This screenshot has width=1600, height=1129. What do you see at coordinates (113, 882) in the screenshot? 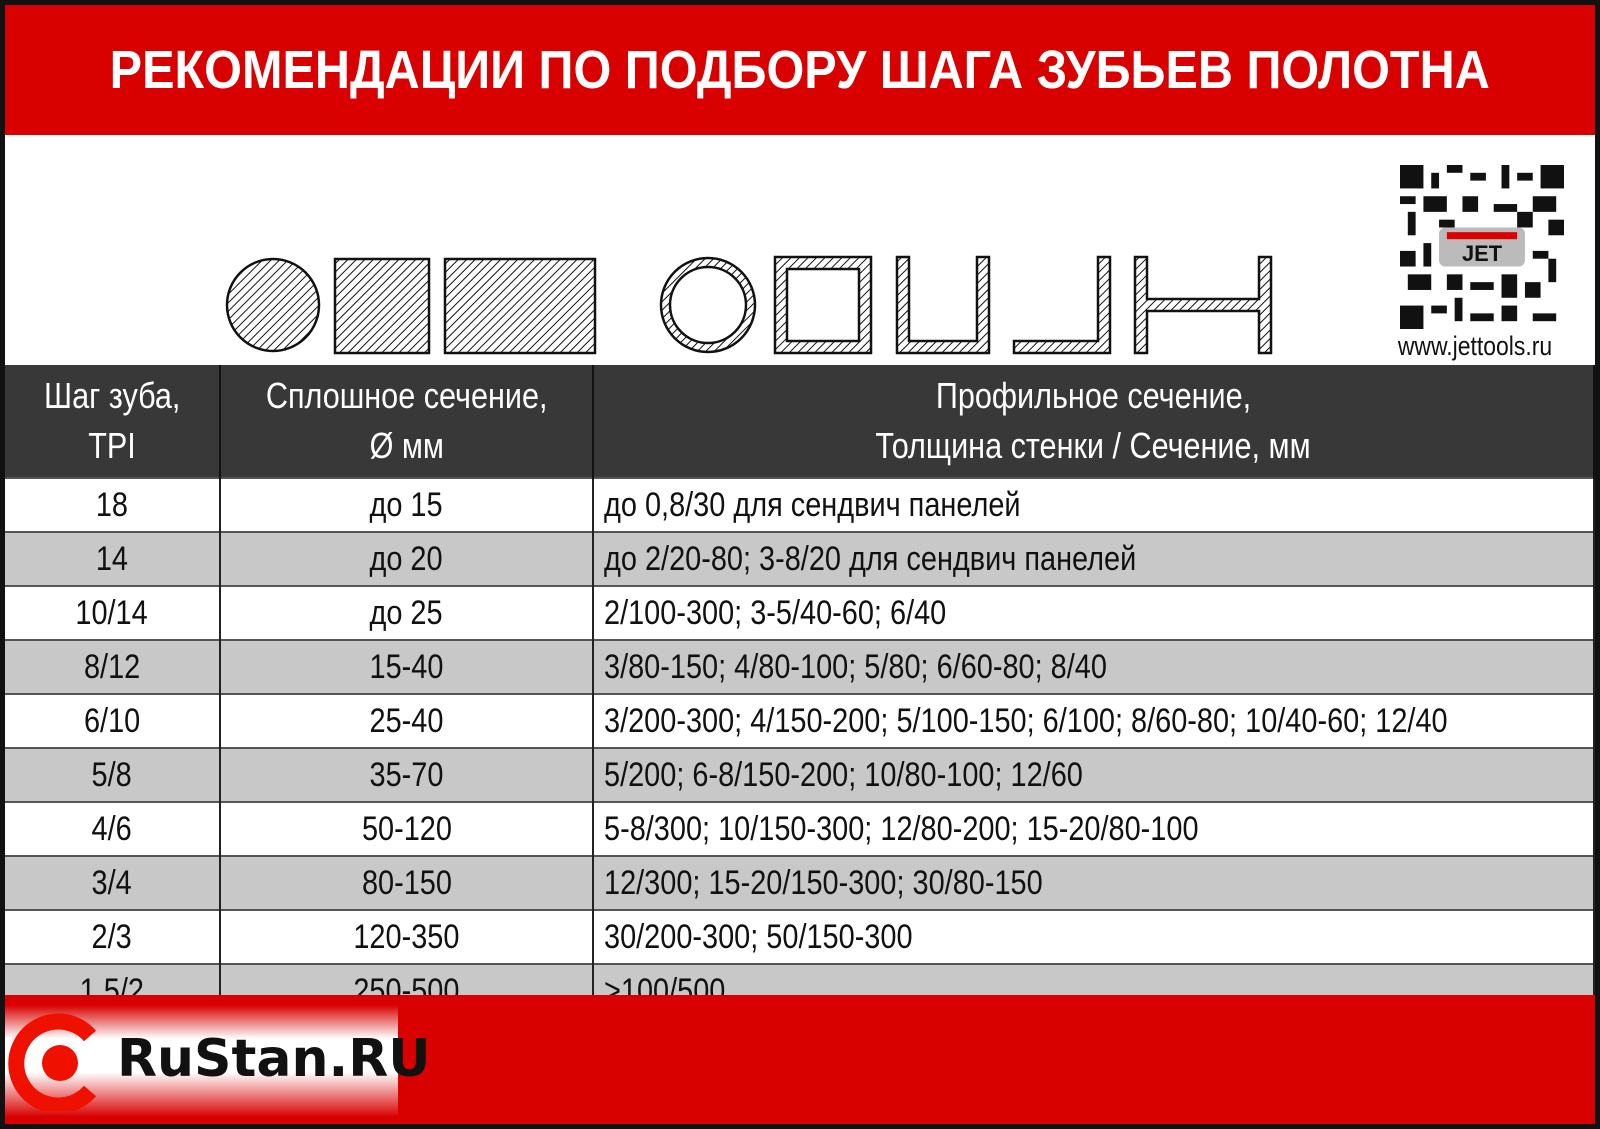
I see `tpi-cell: 3/4` at bounding box center [113, 882].